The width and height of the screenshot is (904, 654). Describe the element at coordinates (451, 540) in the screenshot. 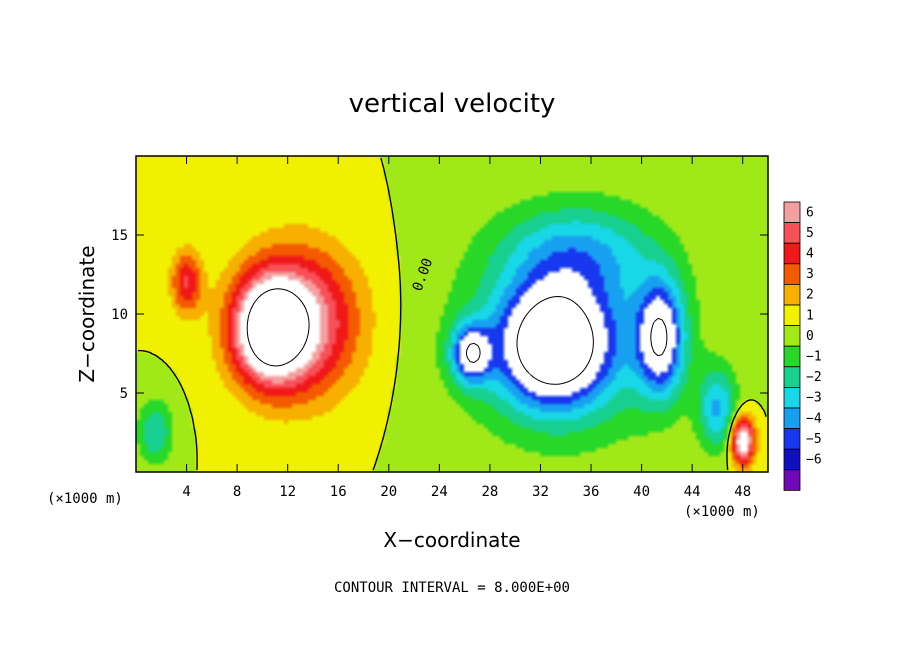

I see `x-axis-label: X−coordinate` at that location.